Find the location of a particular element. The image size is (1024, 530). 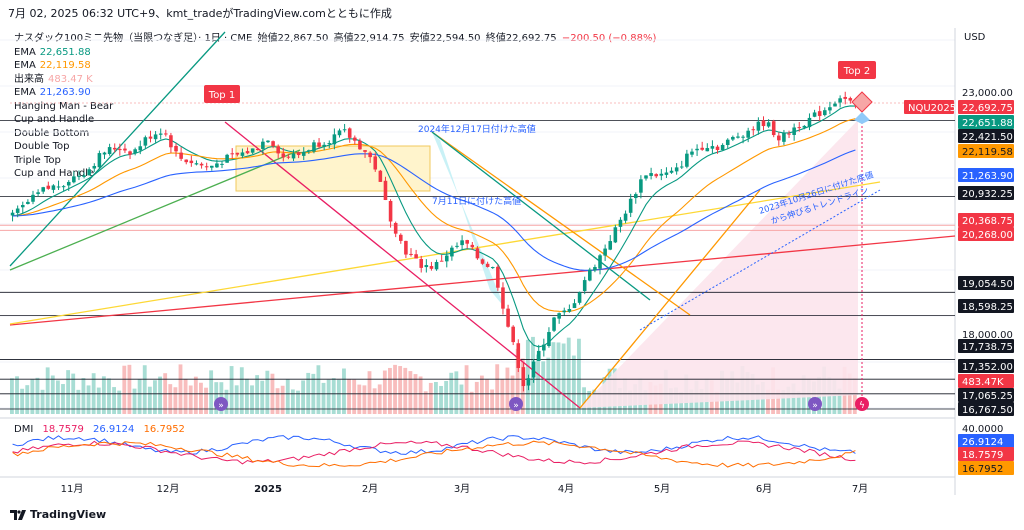

tradingview-footer: TradingView is located at coordinates (58, 514).